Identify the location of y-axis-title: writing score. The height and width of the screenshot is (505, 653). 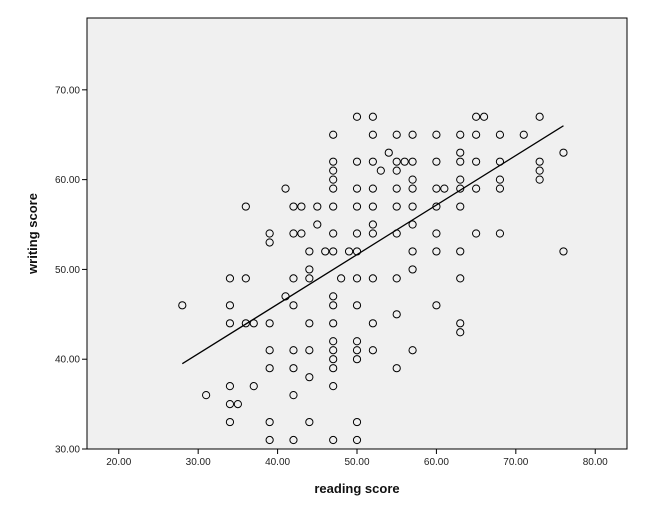
(32, 234).